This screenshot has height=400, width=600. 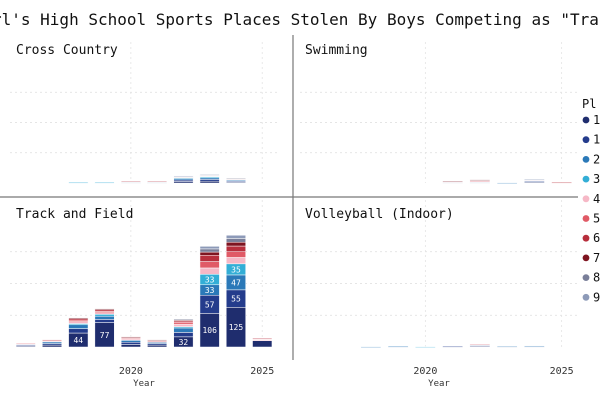 I want to click on data-label: 106, so click(x=209, y=330).